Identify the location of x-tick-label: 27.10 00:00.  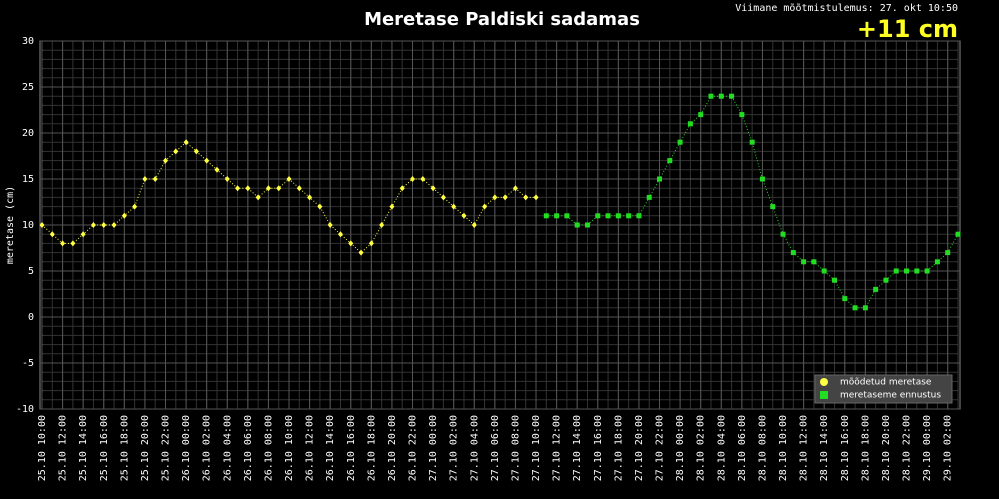
(433, 448).